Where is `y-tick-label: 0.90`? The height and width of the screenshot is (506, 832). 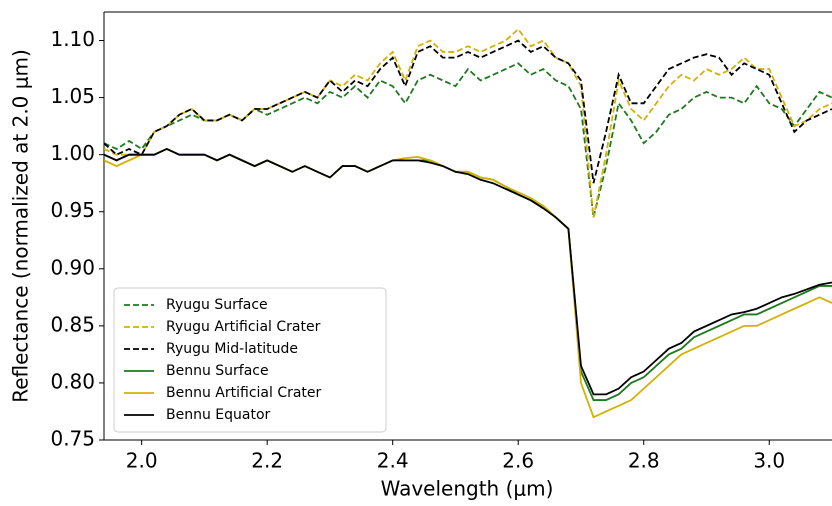 y-tick-label: 0.90 is located at coordinates (72, 267).